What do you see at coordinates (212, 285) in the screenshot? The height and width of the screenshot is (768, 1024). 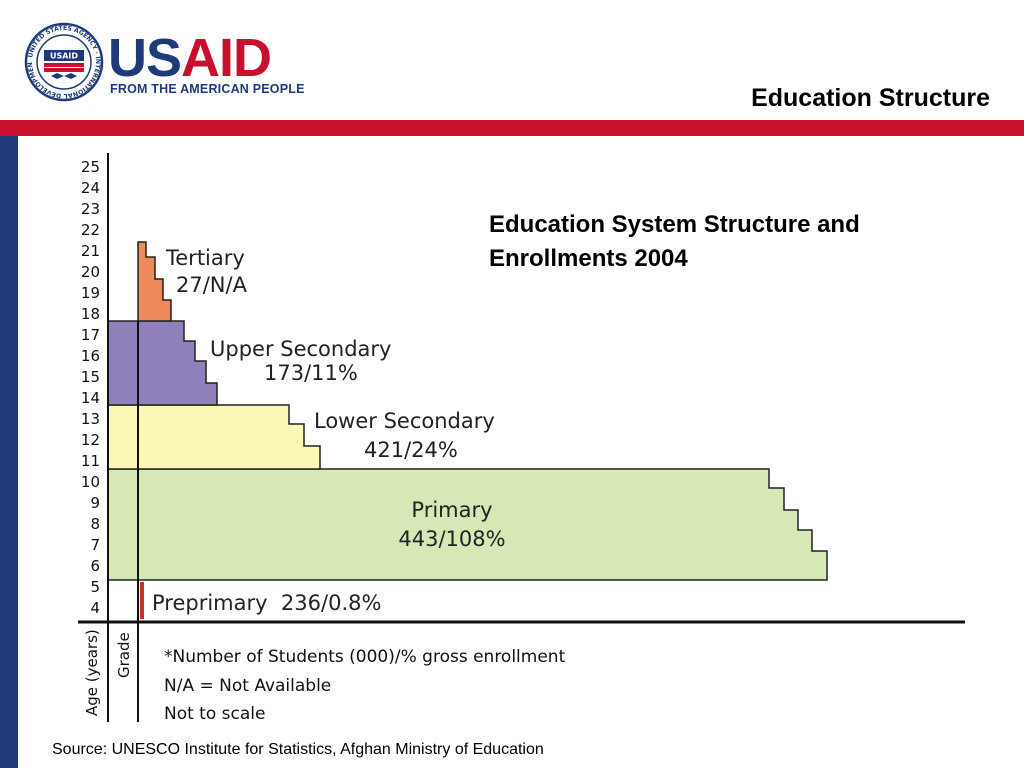 I see `tertiary-value: 27/N/A` at bounding box center [212, 285].